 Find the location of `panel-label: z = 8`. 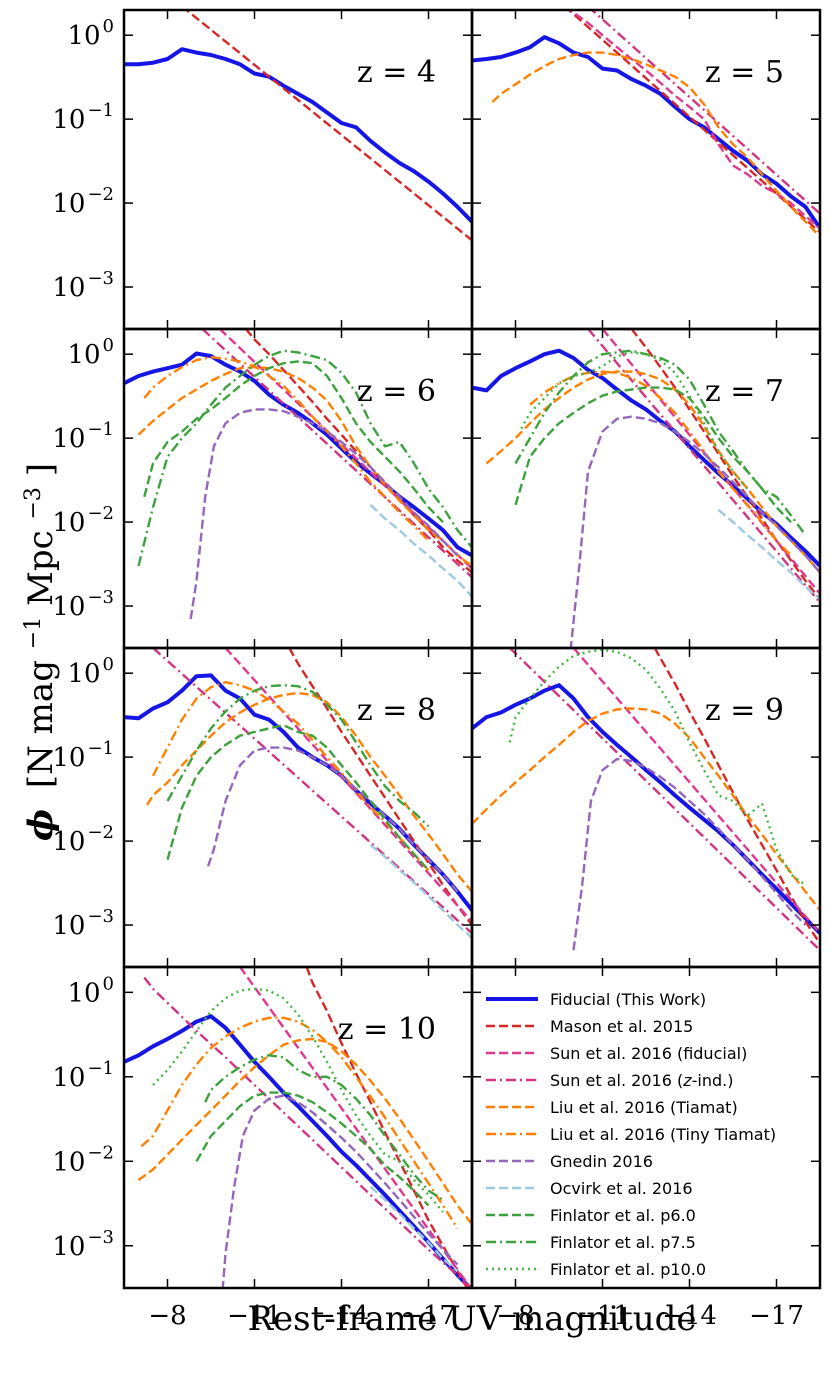

panel-label: z = 8 is located at coordinates (396, 710).